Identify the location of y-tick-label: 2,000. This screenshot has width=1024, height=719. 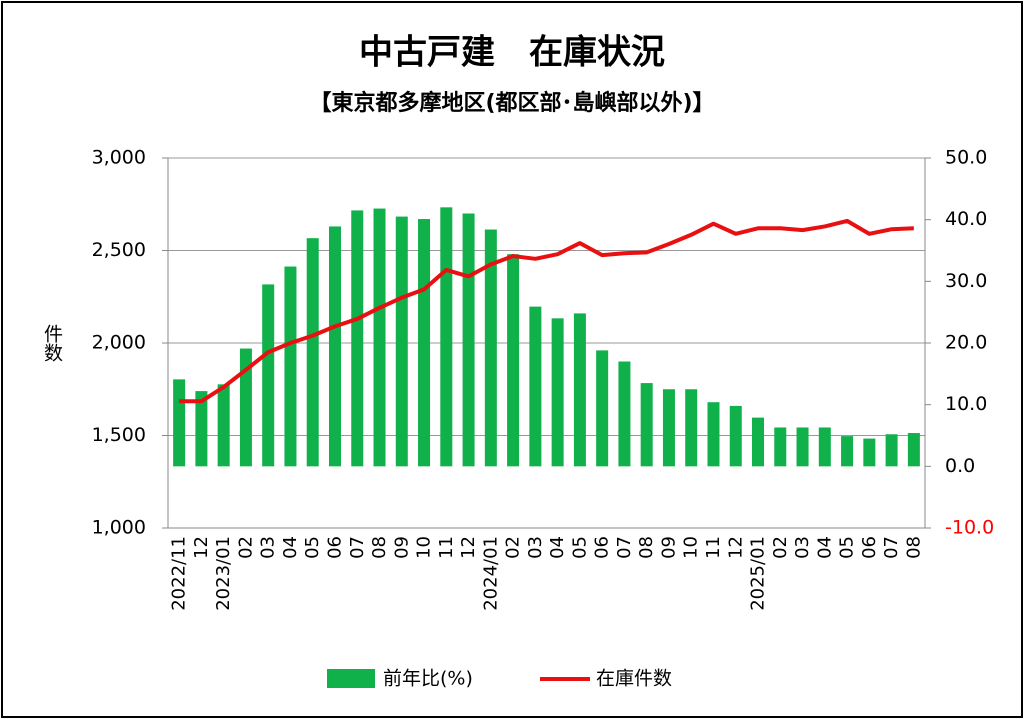
(119, 343).